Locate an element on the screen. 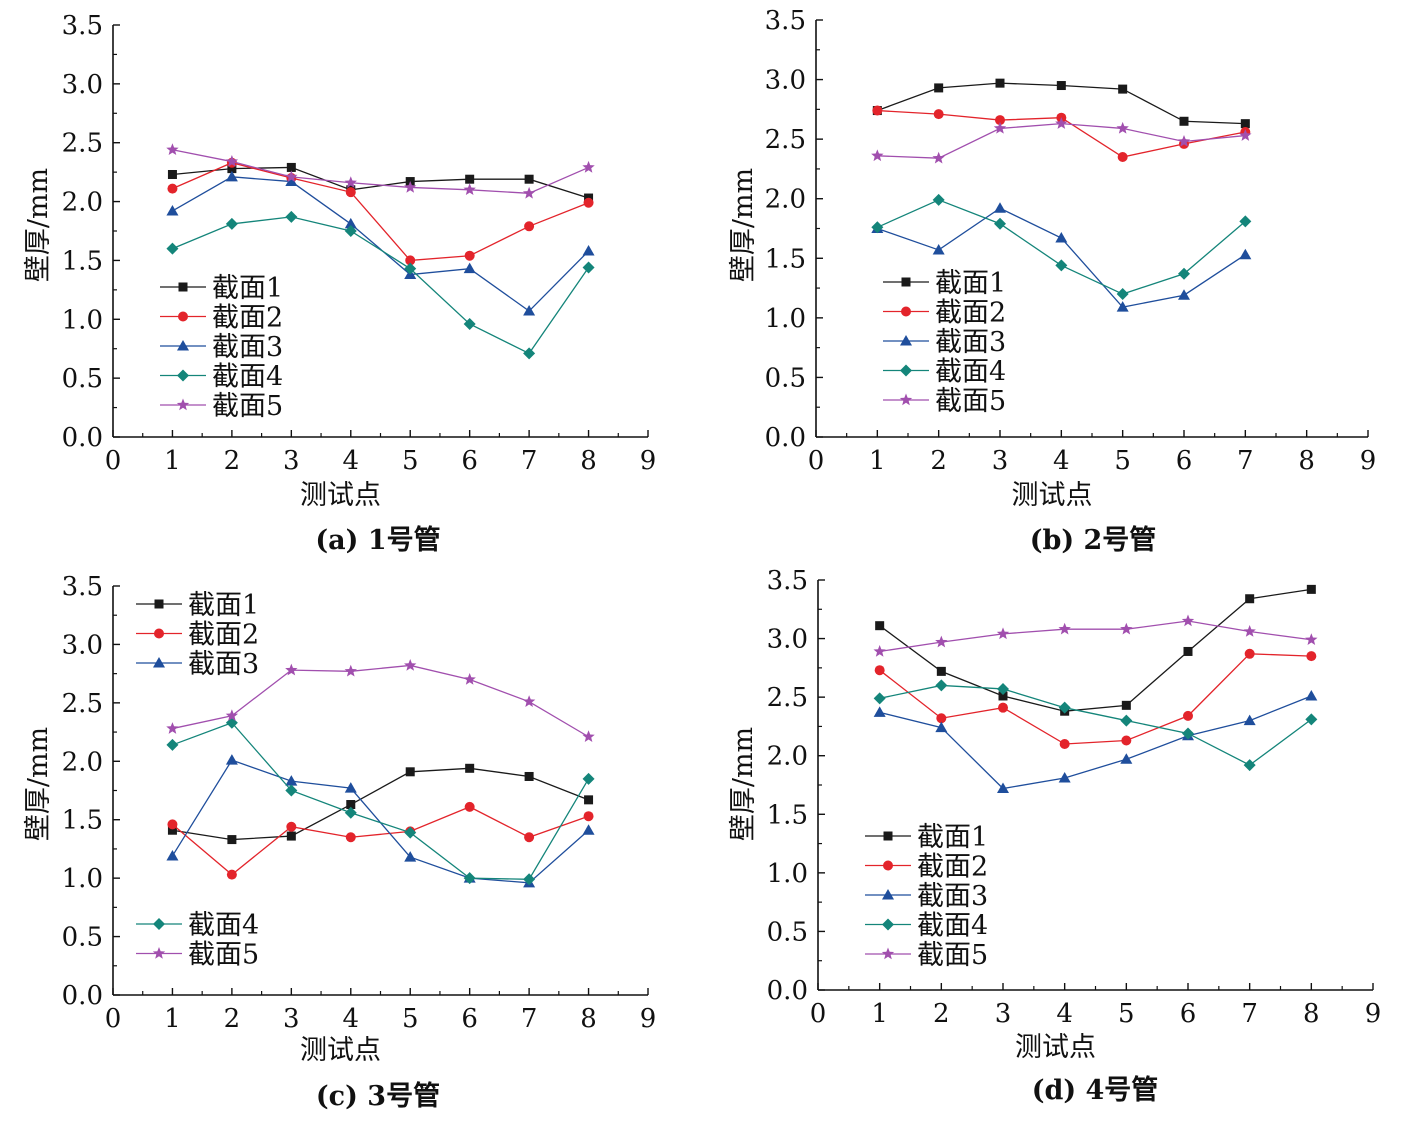 This screenshot has width=1403, height=1128. chart-b-y-axis-label: 壁厚/mm is located at coordinates (743, 225).